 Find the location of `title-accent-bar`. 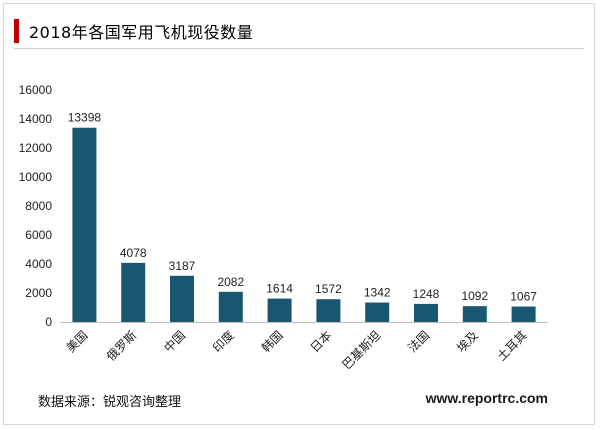

title-accent-bar is located at coordinates (16, 31).